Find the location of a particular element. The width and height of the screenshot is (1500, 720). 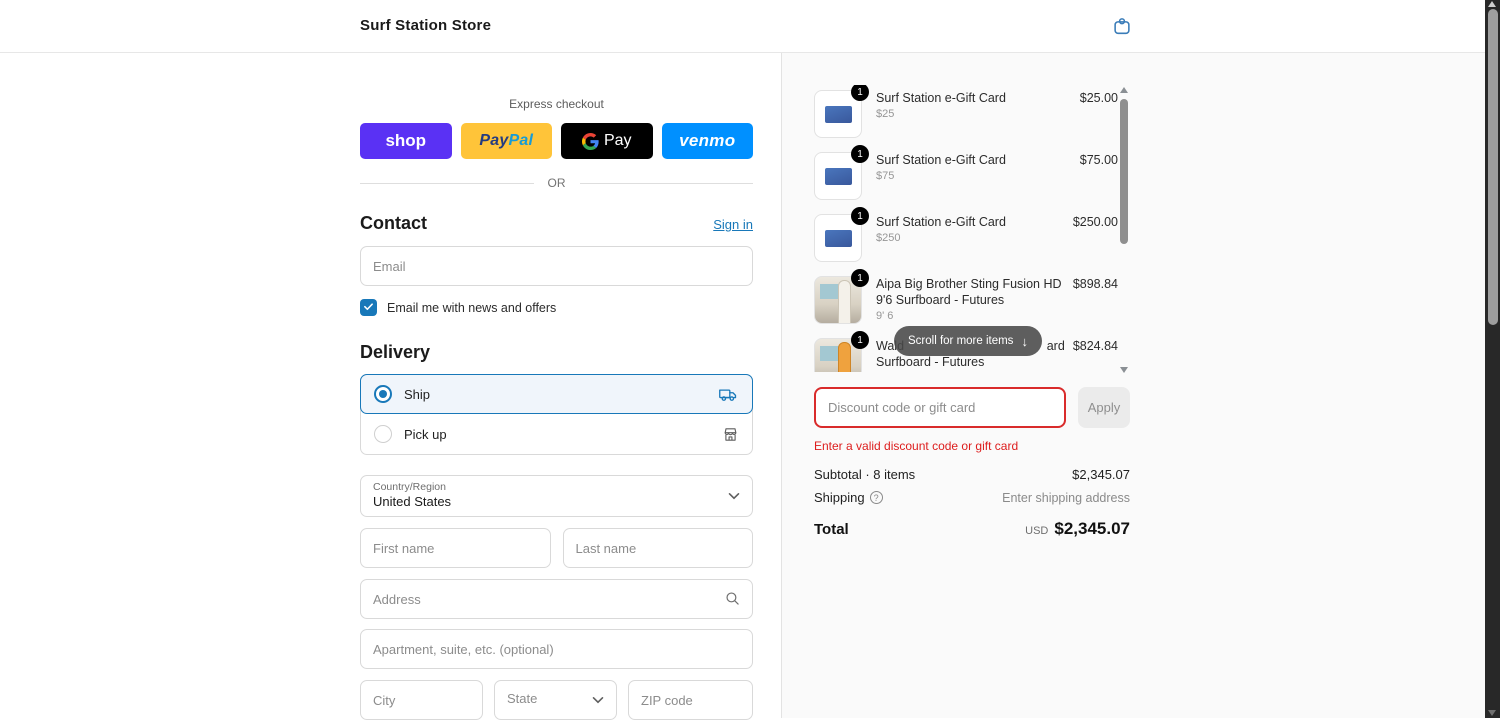

venmo-logo: venmo is located at coordinates (707, 140).